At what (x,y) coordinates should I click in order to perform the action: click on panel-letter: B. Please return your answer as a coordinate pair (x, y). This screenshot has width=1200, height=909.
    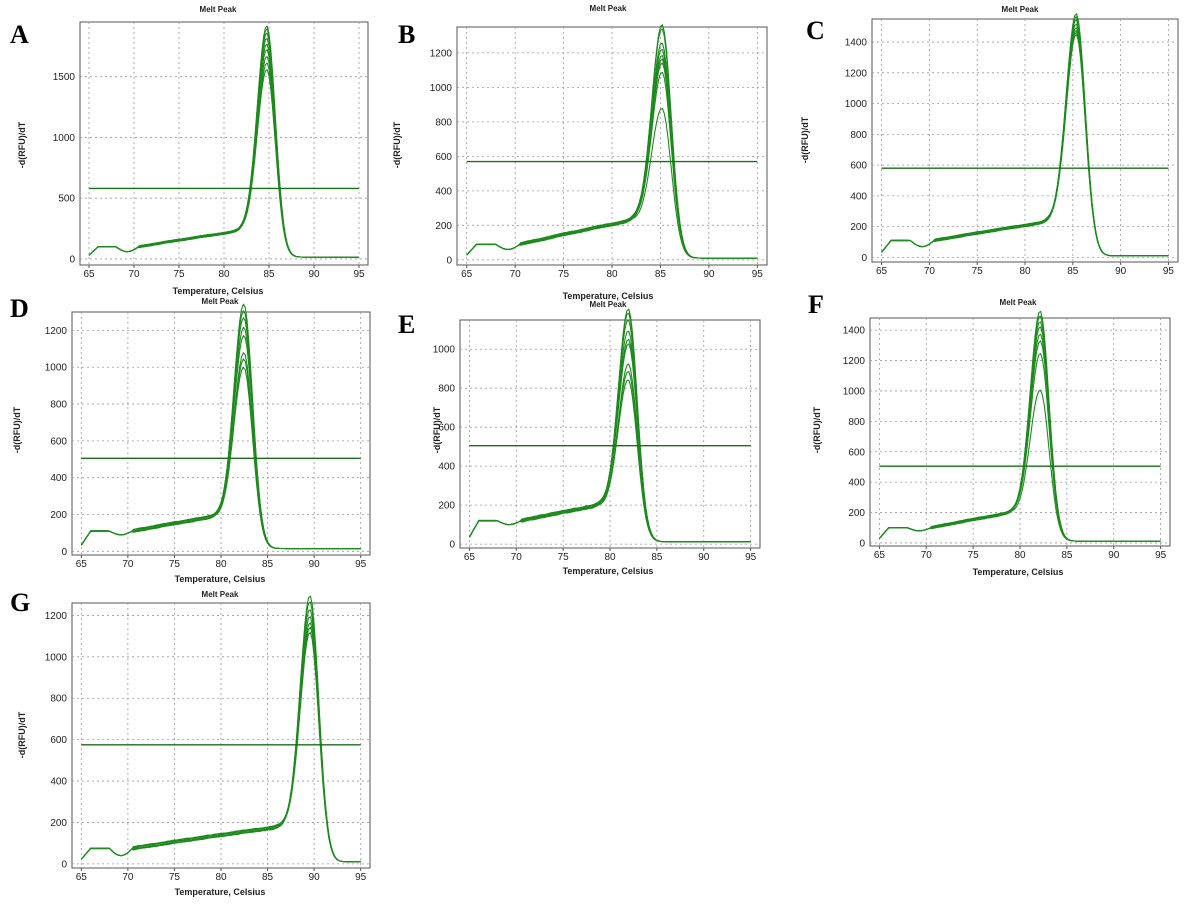
    Looking at the image, I should click on (407, 34).